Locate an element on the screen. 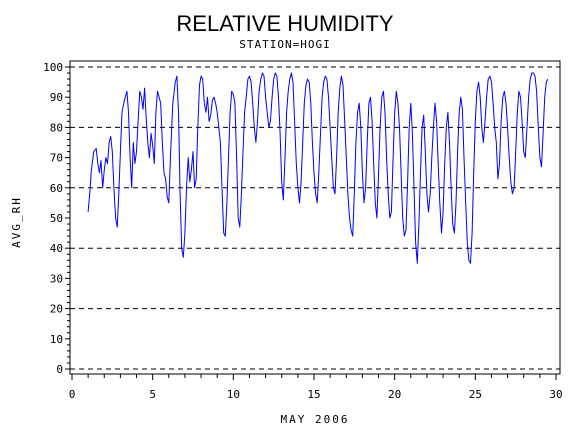  y-axis-ticks: 0 10 20 30 40 50 60 70 80 90 100 is located at coordinates (56, 218).